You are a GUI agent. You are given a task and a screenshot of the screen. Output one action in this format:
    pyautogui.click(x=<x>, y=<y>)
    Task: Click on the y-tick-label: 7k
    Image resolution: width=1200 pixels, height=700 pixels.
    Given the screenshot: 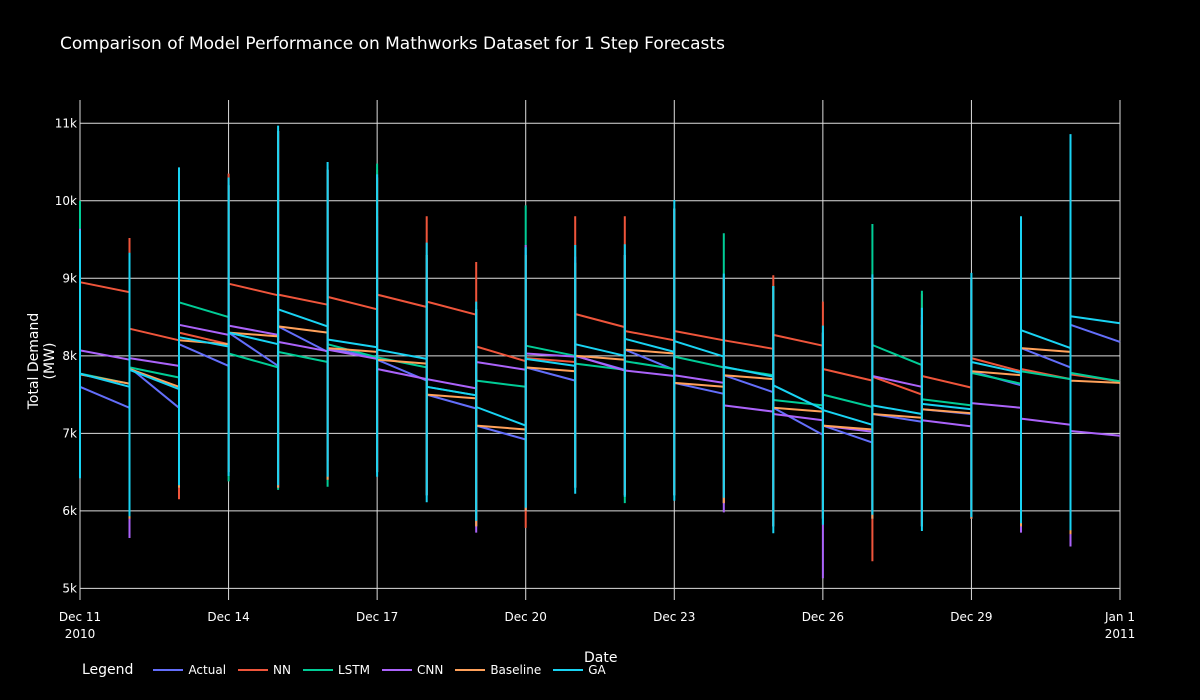 What is the action you would take?
    pyautogui.click(x=69, y=433)
    